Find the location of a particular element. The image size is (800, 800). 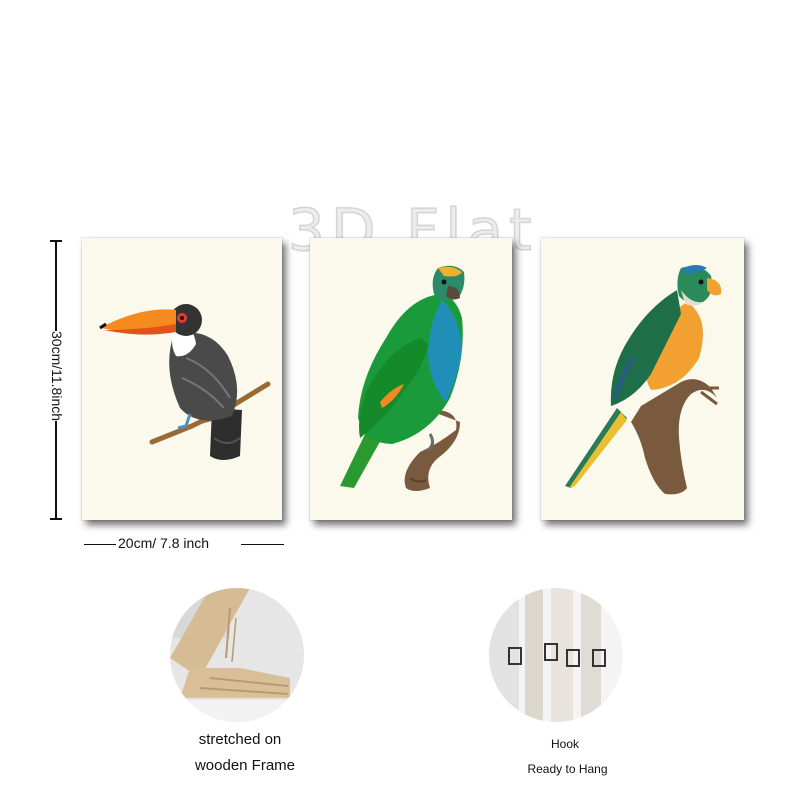

toucan-illustration is located at coordinates (185, 382).